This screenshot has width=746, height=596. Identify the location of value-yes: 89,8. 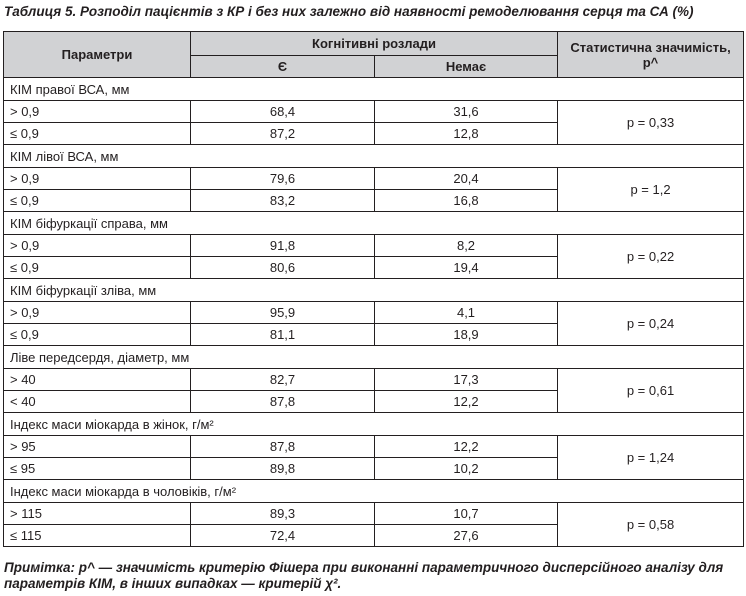
(282, 468).